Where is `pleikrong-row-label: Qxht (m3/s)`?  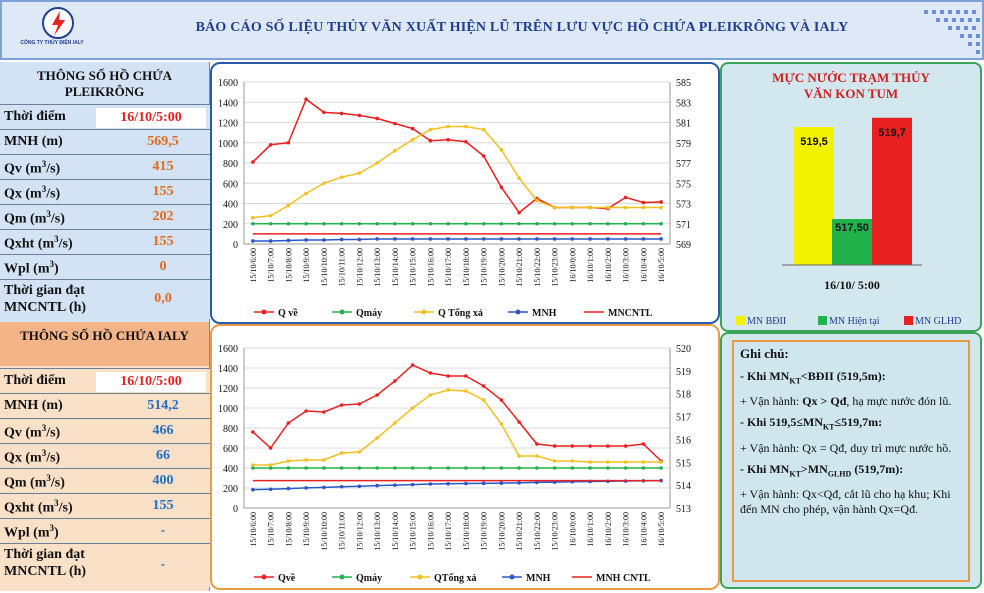 pleikrong-row-label: Qxht (m3/s) is located at coordinates (38, 242).